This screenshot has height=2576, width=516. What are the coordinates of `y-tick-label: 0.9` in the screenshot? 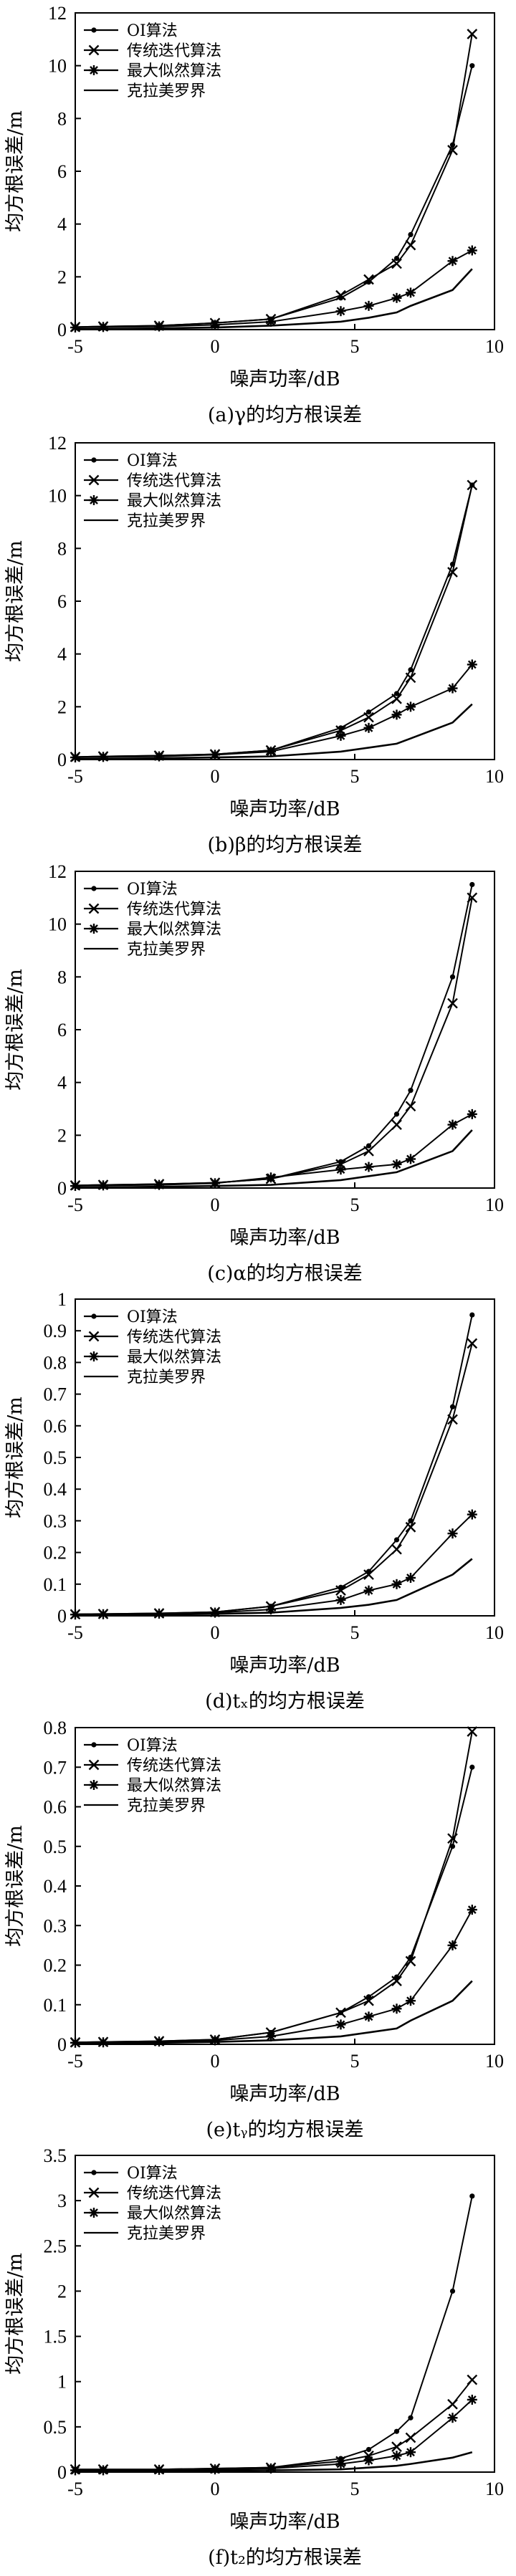 It's located at (55, 1331).